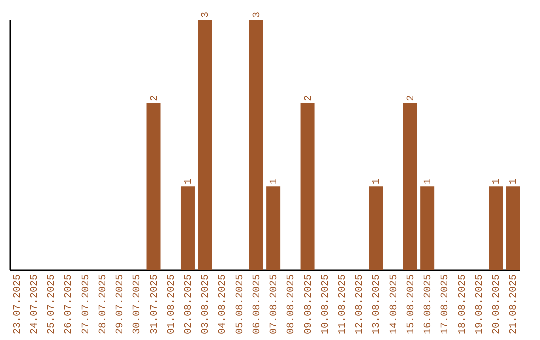 The image size is (540, 340). Describe the element at coordinates (309, 304) in the screenshot. I see `x-tick-label: 09.08.2025` at that location.